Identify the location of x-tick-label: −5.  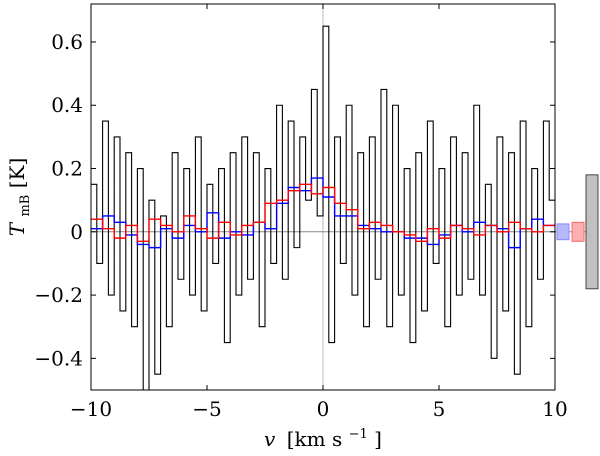
(206, 409).